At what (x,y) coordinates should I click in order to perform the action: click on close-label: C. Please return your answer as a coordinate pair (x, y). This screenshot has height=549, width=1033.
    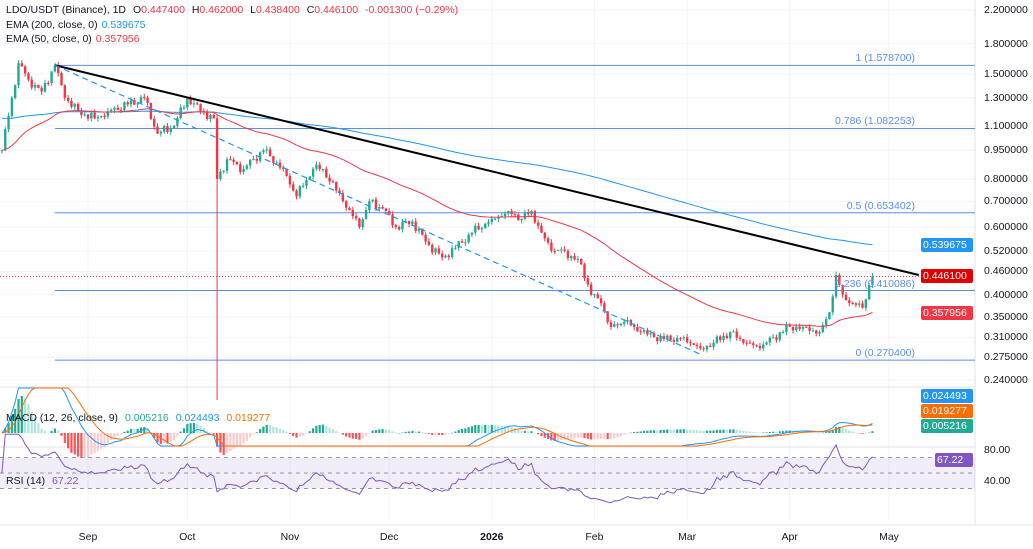
    Looking at the image, I should click on (310, 10).